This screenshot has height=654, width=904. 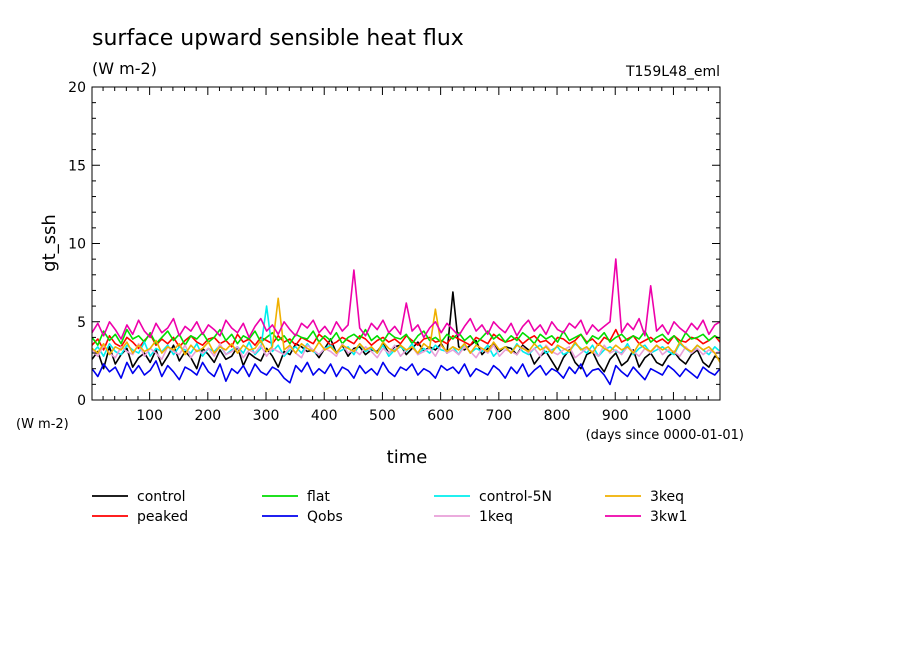 I want to click on x-tick-label: 100, so click(x=149, y=416).